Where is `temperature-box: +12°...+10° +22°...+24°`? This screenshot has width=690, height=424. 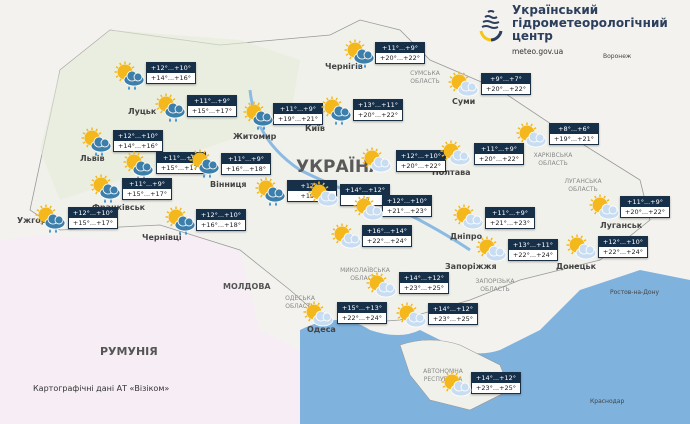
temperature-box: +12°...+10° +22°...+24° is located at coordinates (623, 247).